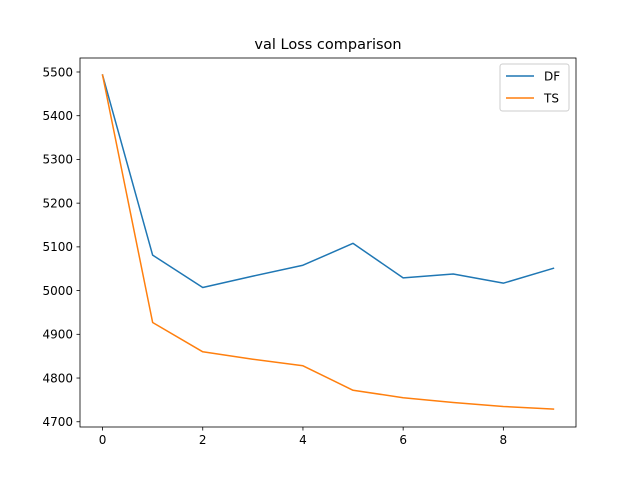 The image size is (640, 484). Describe the element at coordinates (103, 440) in the screenshot. I see `x-tick-label: 0` at that location.